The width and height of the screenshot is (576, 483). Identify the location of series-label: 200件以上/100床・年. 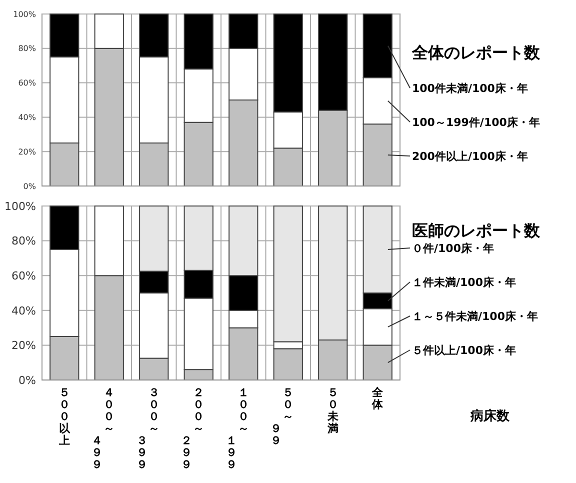
(470, 156).